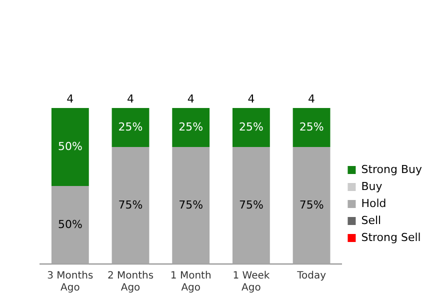  What do you see at coordinates (372, 186) in the screenshot?
I see `legend-label: Buy` at bounding box center [372, 186].